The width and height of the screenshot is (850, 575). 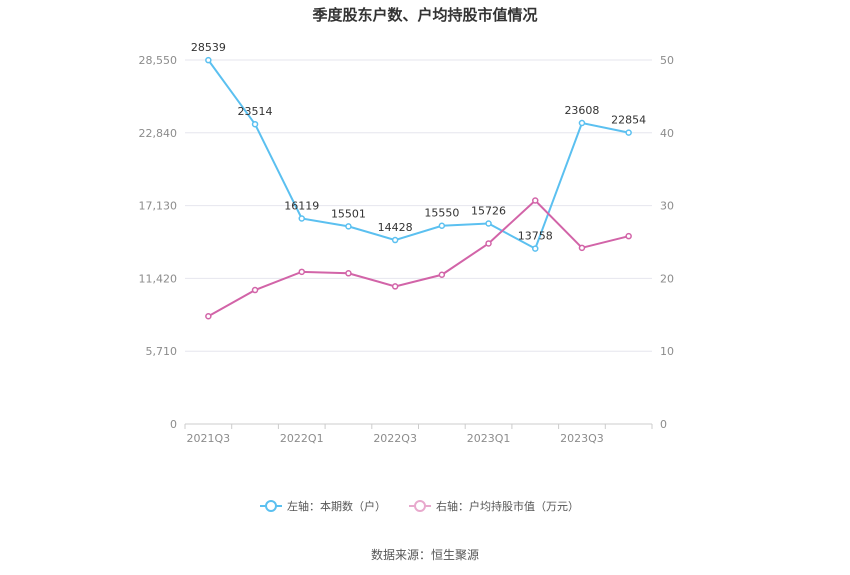 I want to click on right-y-tick-label: 0, so click(x=663, y=424).